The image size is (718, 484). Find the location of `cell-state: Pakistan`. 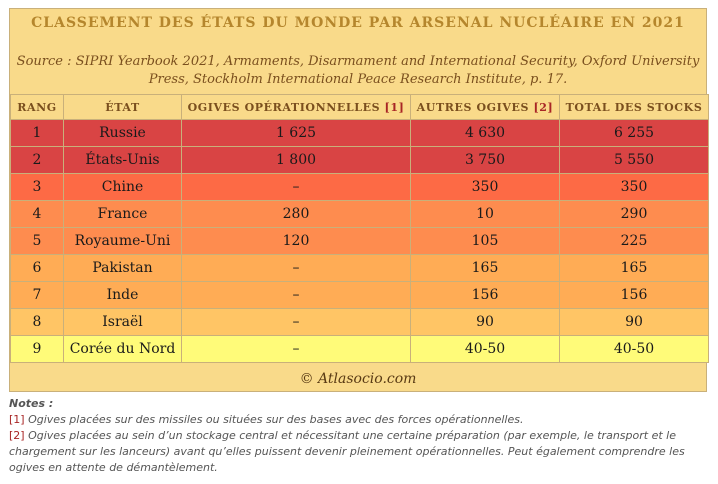

cell-state: Pakistan is located at coordinates (122, 268).